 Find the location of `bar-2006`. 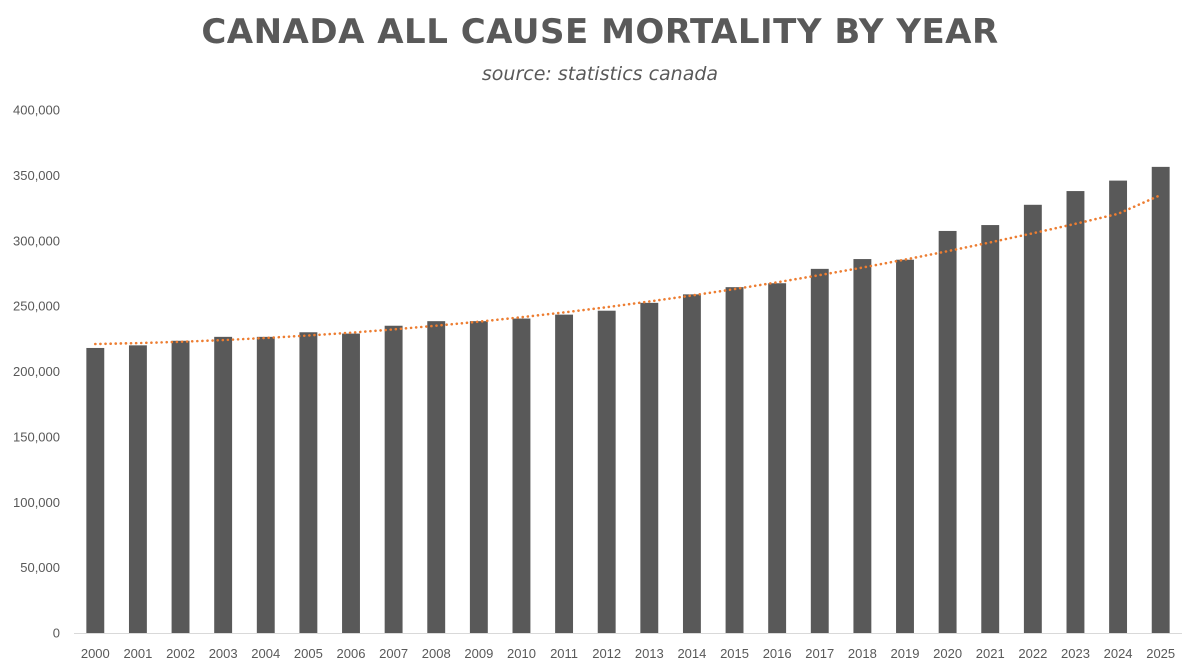

bar-2006 is located at coordinates (351, 483).